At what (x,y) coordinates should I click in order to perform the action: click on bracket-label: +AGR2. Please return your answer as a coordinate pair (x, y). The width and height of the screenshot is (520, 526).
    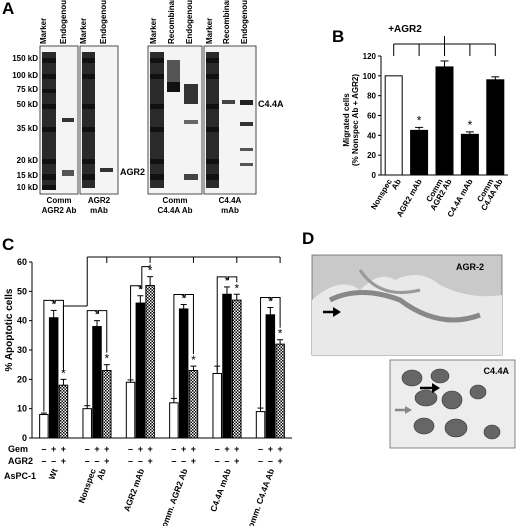
    Looking at the image, I should click on (405, 29).